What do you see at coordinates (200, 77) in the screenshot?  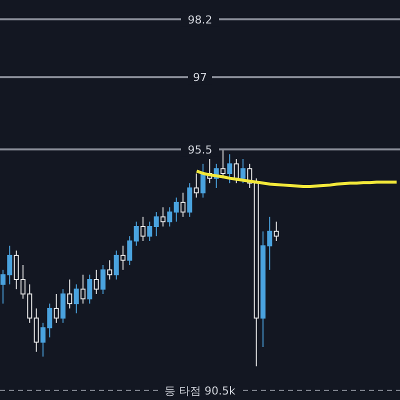 I see `ref-line-label: 97` at bounding box center [200, 77].